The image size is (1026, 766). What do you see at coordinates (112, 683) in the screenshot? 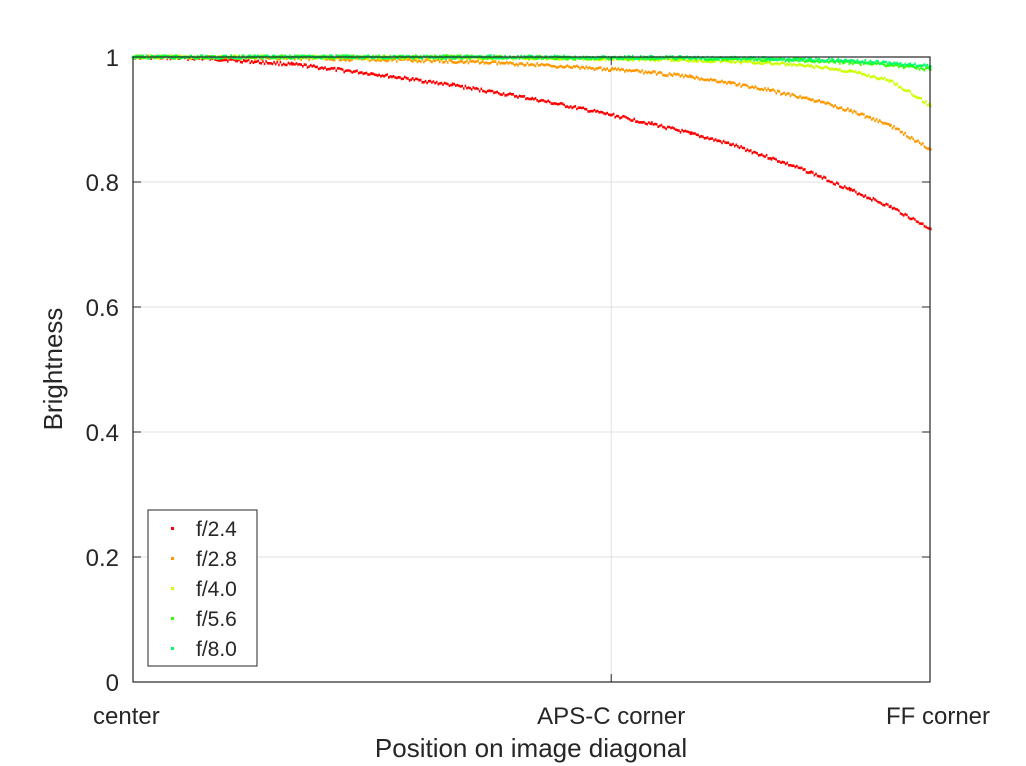
I see `y-tick-label: 0` at bounding box center [112, 683].